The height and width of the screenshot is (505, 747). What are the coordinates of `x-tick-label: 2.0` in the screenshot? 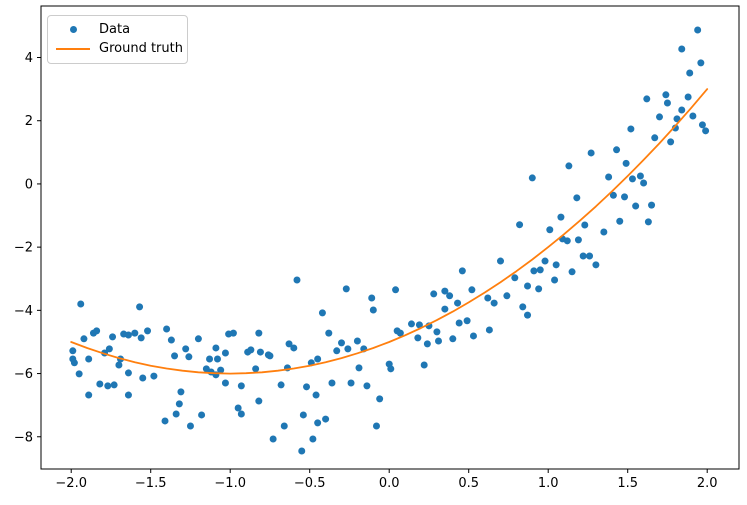 It's located at (707, 483).